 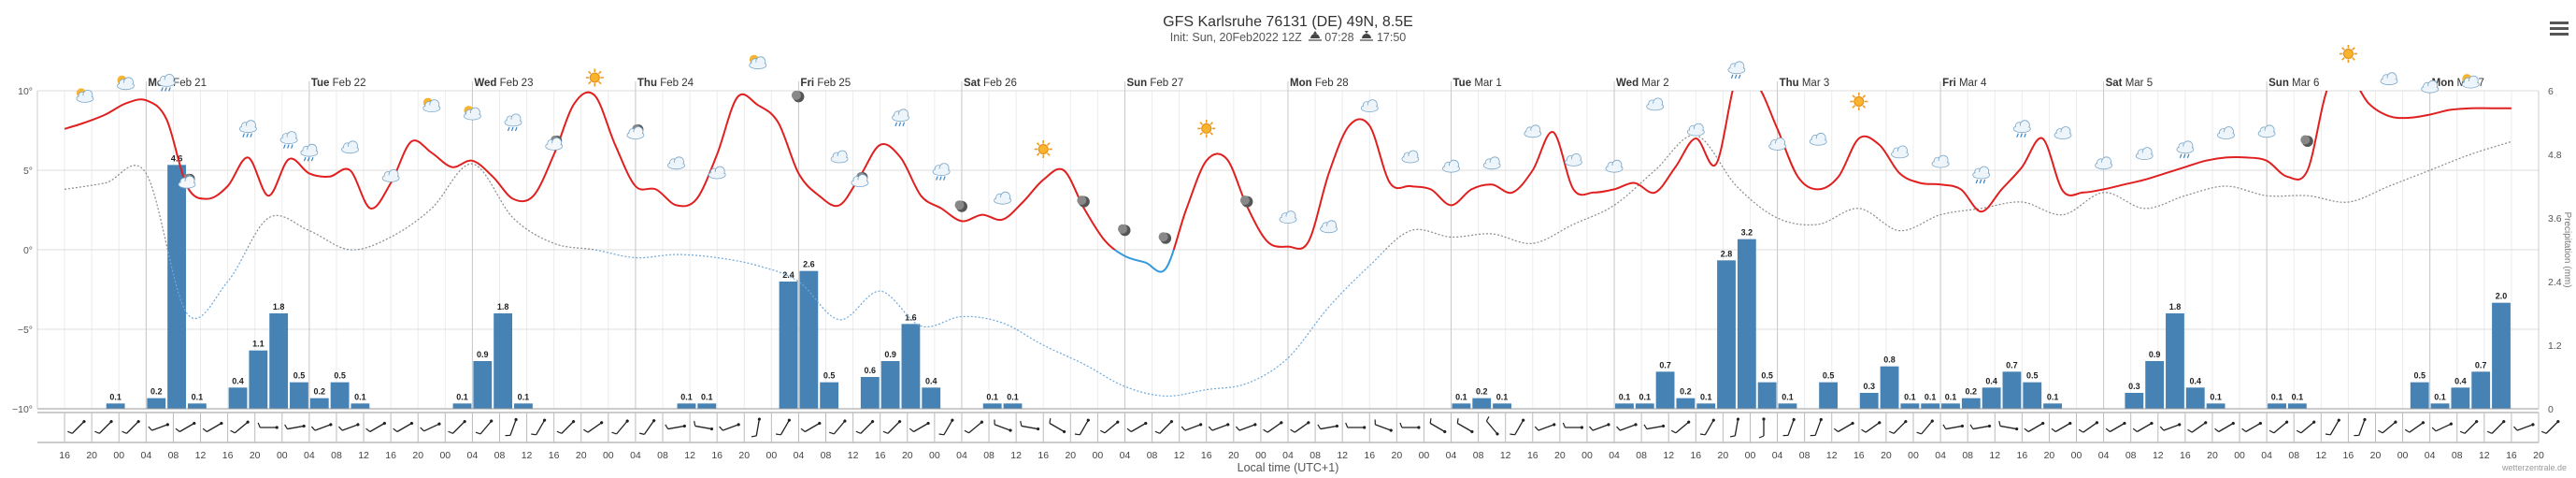 What do you see at coordinates (2559, 29) in the screenshot?
I see `chart-menu-button` at bounding box center [2559, 29].